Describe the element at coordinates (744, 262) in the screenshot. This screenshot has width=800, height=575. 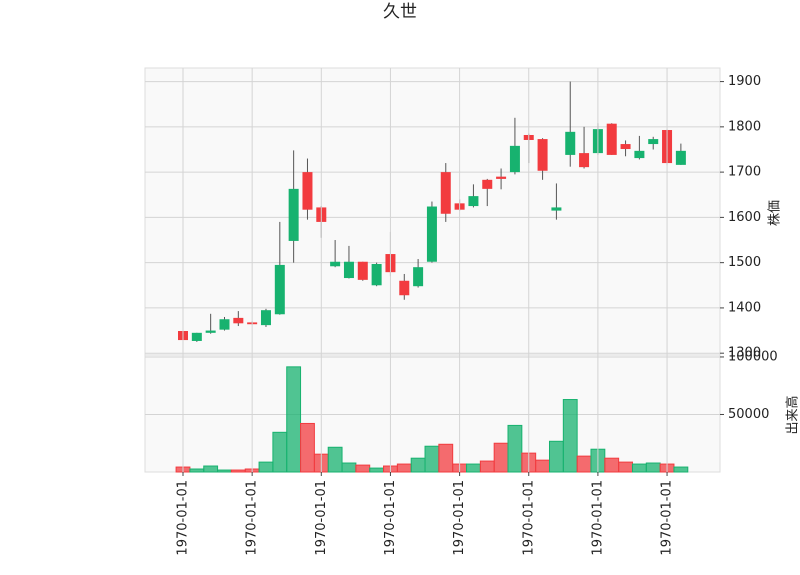
I see `y-tick-label: 1500` at that location.